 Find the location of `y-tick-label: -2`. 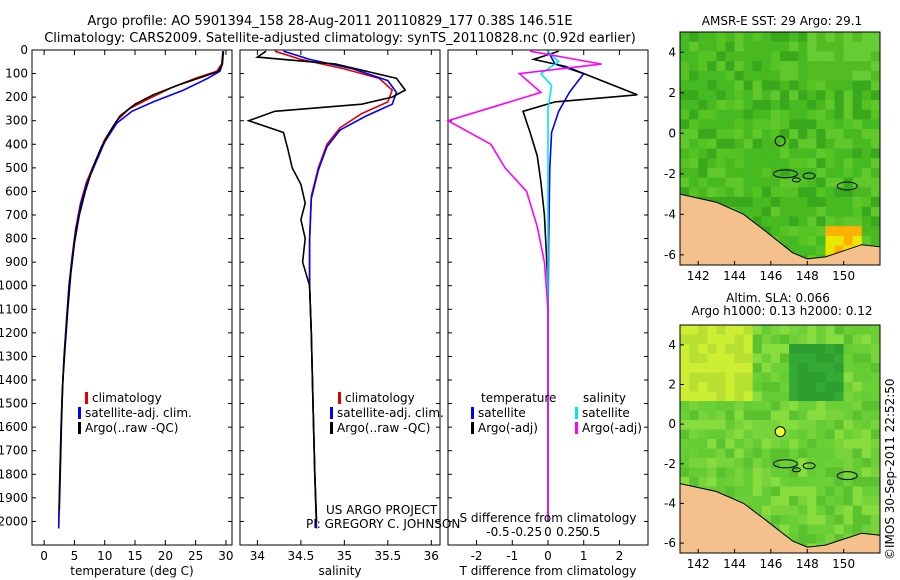

y-tick-label: -2 is located at coordinates (670, 464).